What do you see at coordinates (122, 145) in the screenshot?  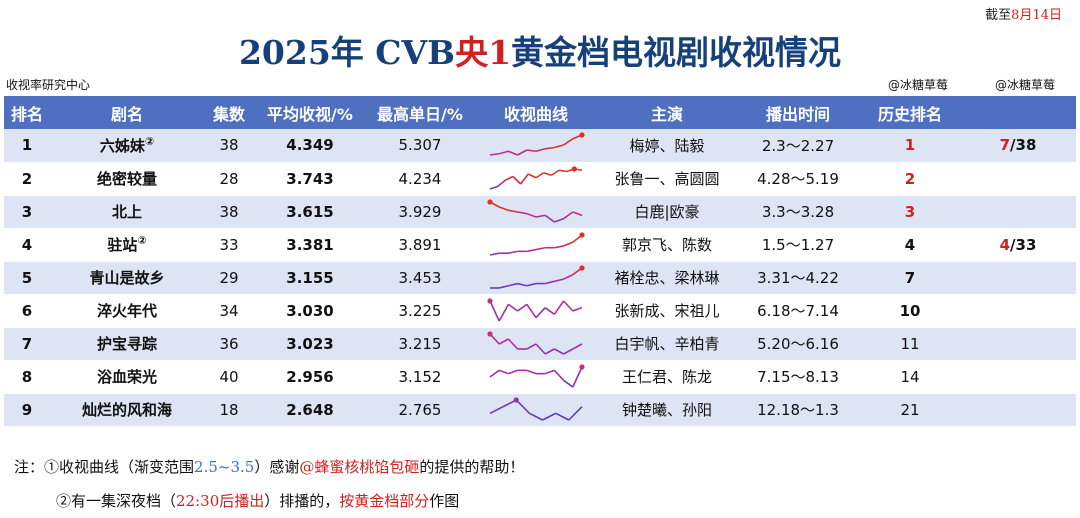 I see `drama-name: 六姊妹` at bounding box center [122, 145].